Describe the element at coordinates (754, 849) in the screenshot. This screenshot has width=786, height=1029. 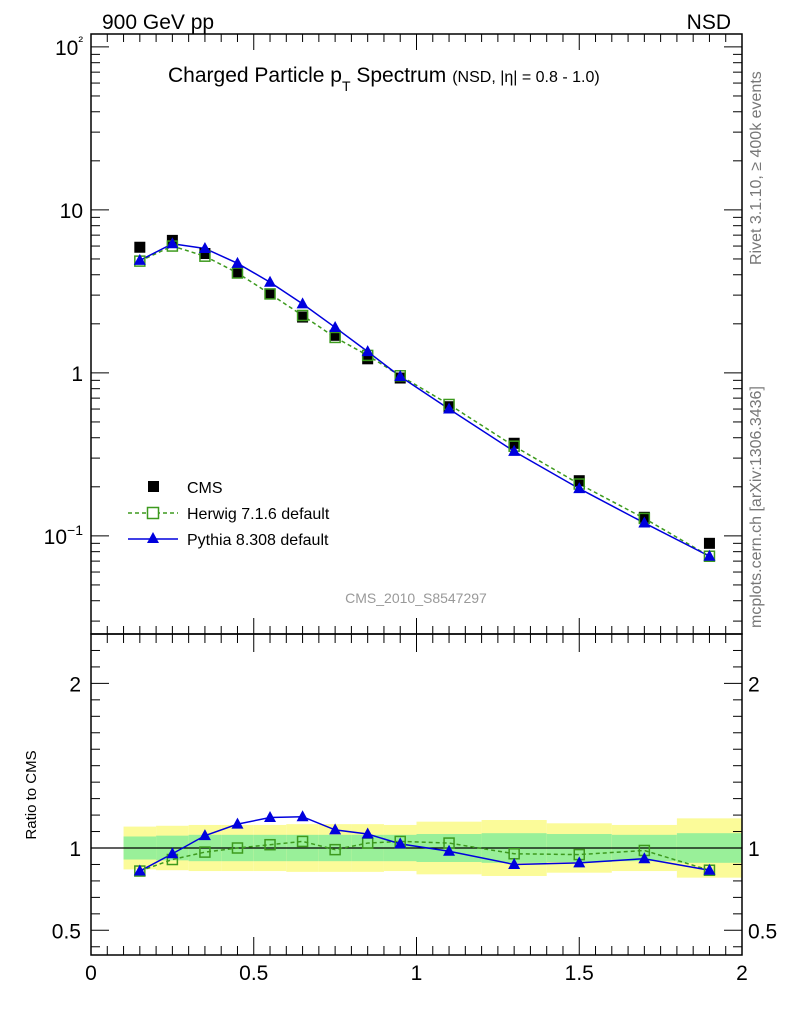
I see `ratio-ytick-label-right: 1` at that location.